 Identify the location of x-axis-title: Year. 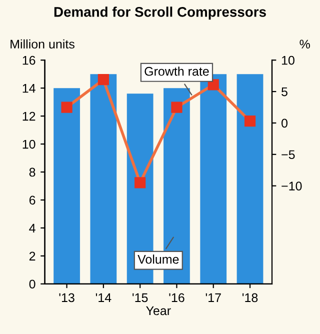
(158, 311).